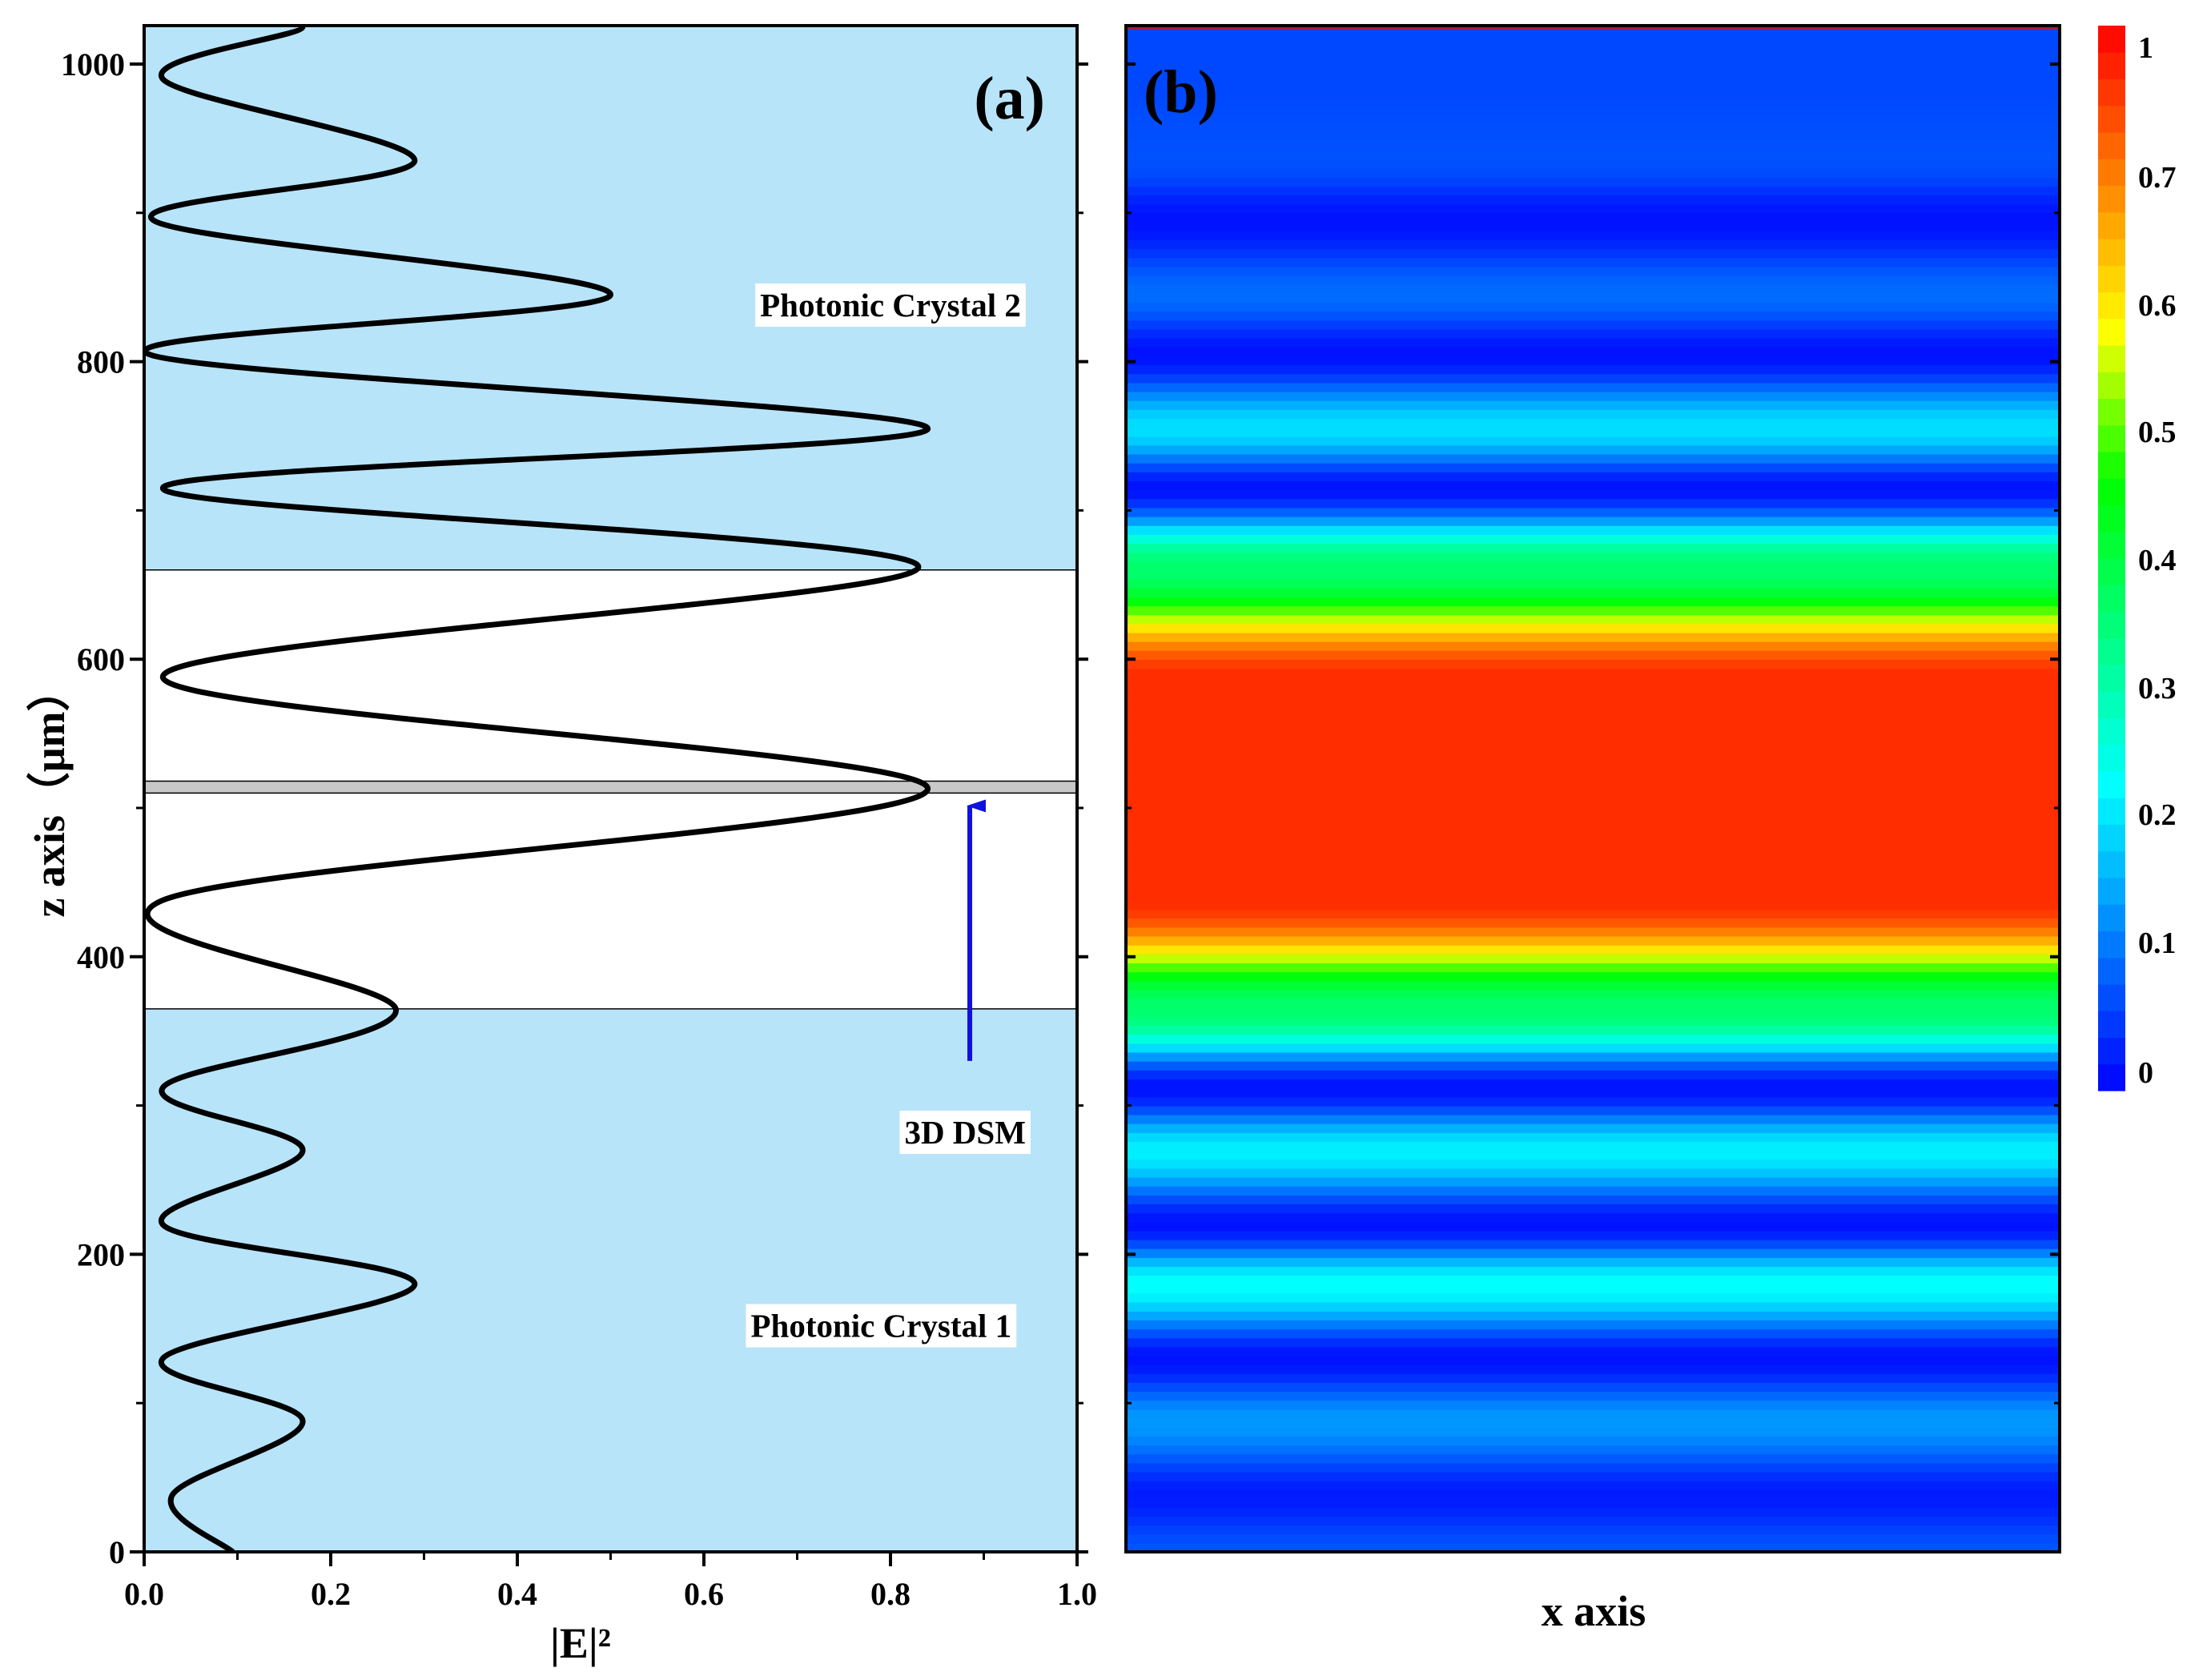 The width and height of the screenshot is (2211, 1680). I want to click on annotation-text: Photonic Crystal 2, so click(890, 305).